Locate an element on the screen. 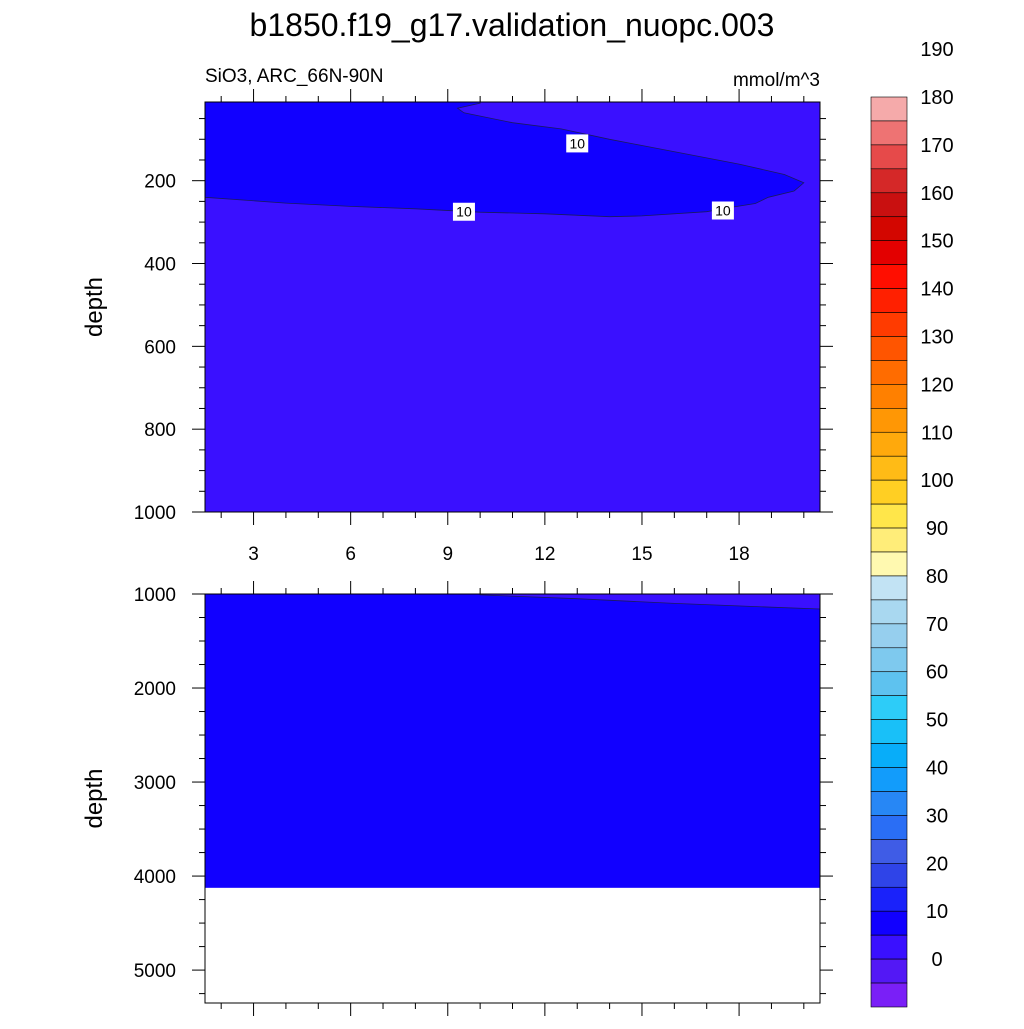 This screenshot has height=1029, width=1024. y-tick-label: 200 is located at coordinates (160, 182).